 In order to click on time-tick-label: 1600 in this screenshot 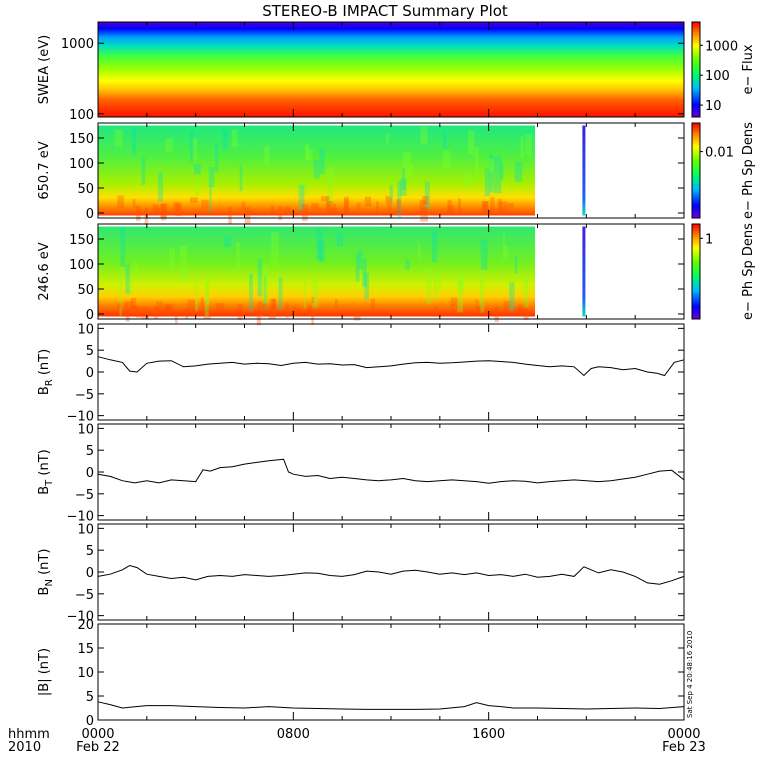, I will do `click(488, 734)`.